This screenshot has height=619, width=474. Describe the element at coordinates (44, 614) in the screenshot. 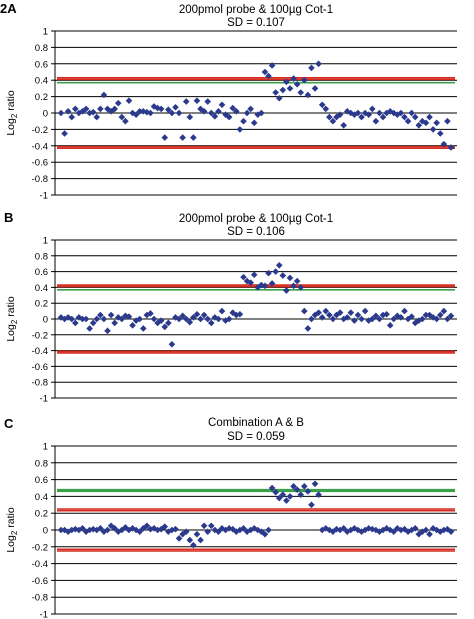

I see `y-tick-label: -1` at that location.